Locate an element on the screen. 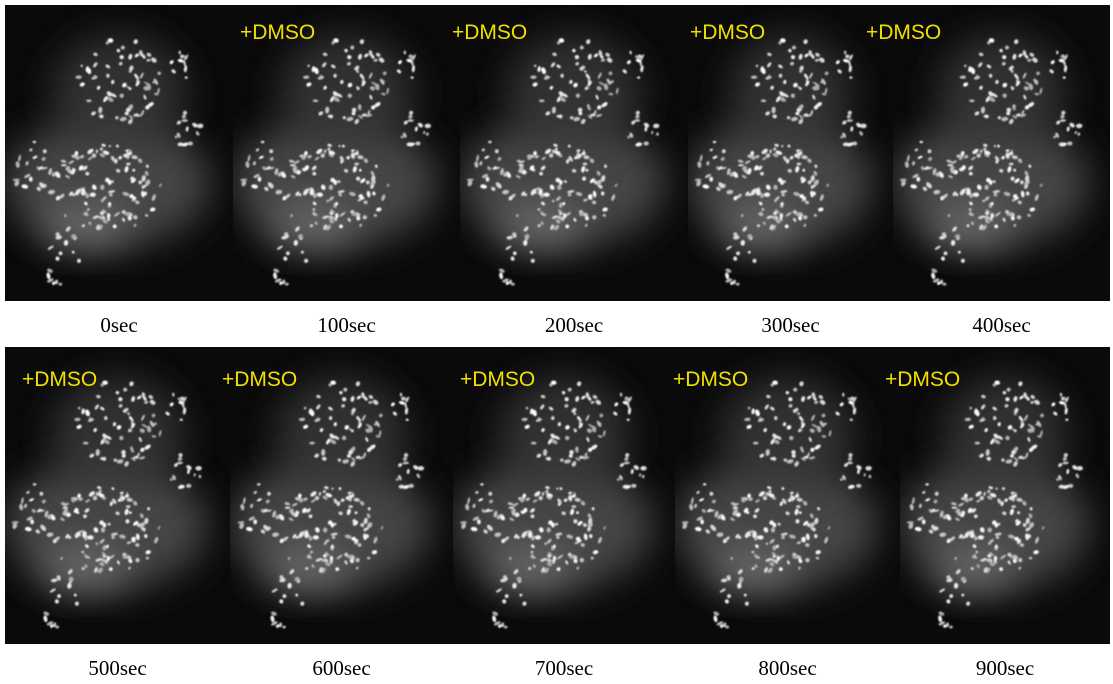 The height and width of the screenshot is (684, 1113). cell-haze is located at coordinates (1001, 93).